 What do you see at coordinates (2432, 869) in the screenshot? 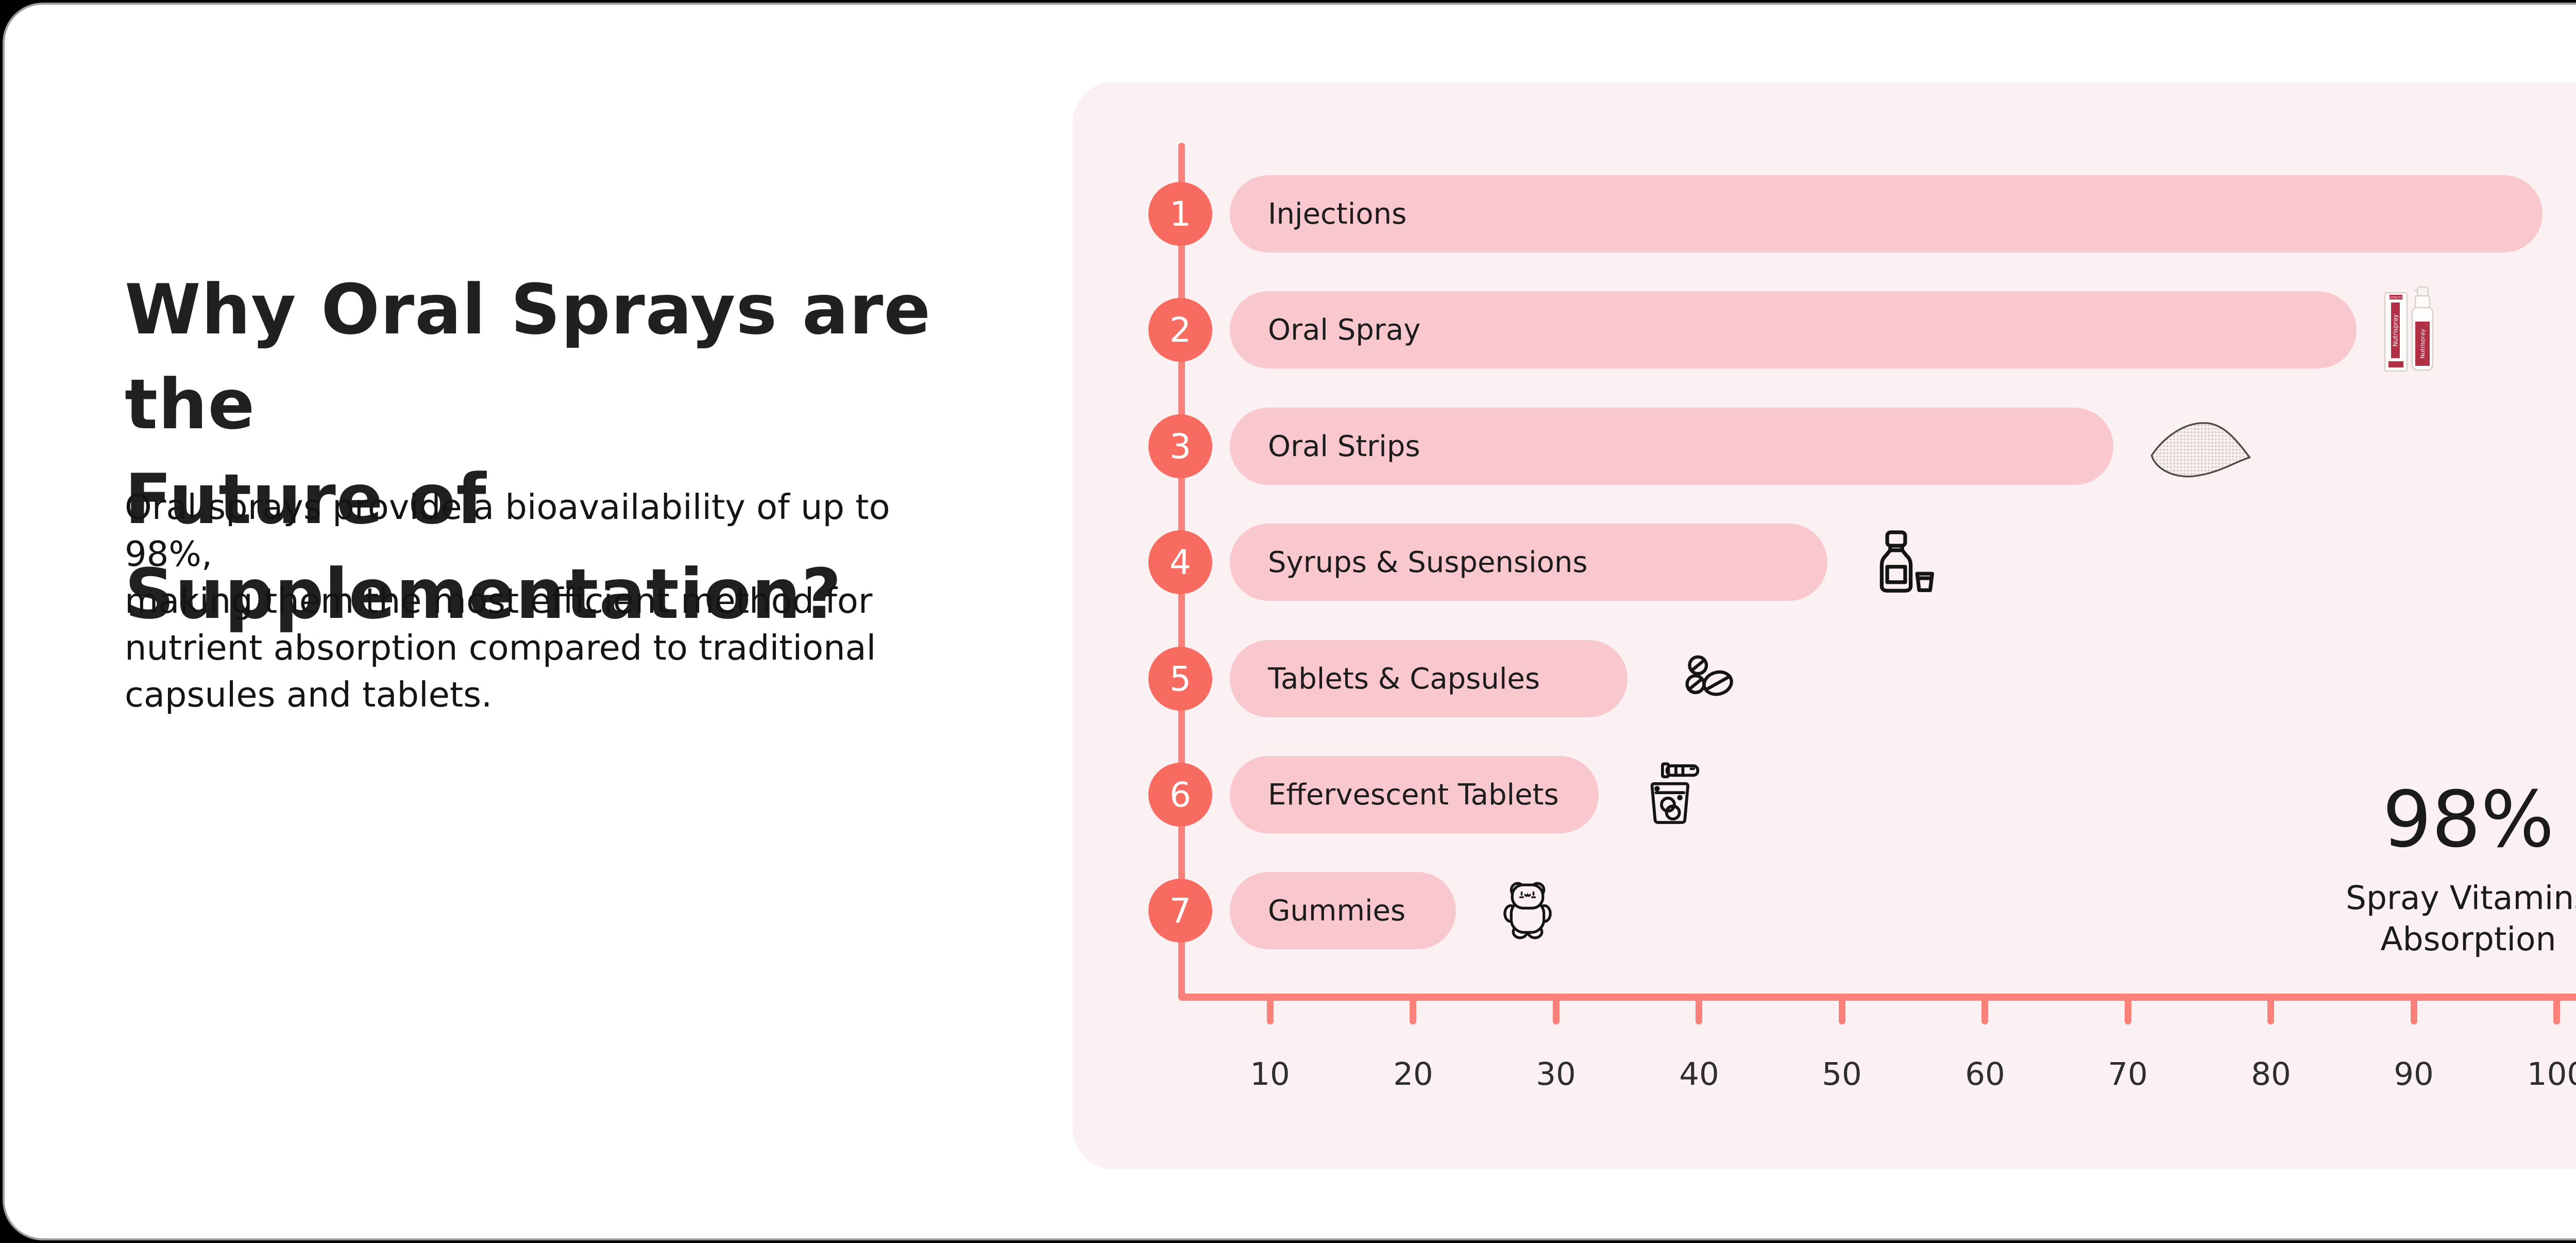
I see `absorption-annotation: 98% Spray Vitamins Absorption` at bounding box center [2432, 869].